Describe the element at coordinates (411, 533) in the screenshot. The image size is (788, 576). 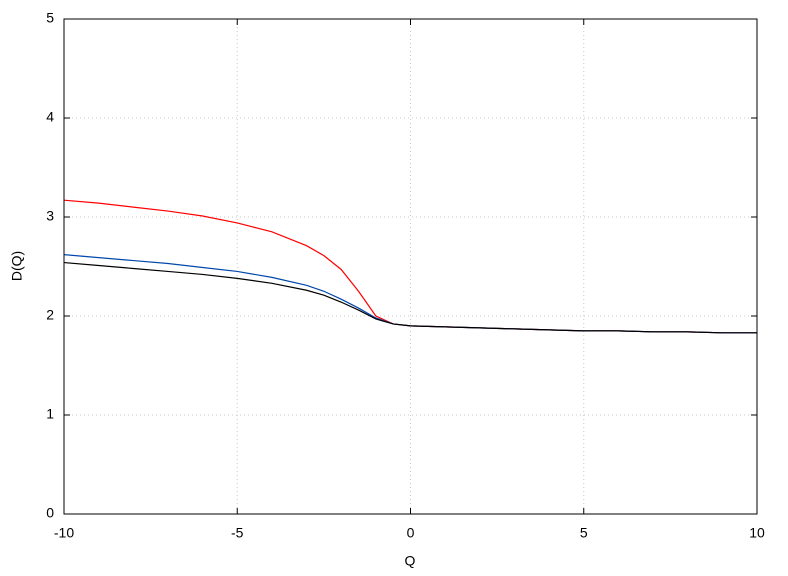
I see `x-tick-label: 0` at that location.